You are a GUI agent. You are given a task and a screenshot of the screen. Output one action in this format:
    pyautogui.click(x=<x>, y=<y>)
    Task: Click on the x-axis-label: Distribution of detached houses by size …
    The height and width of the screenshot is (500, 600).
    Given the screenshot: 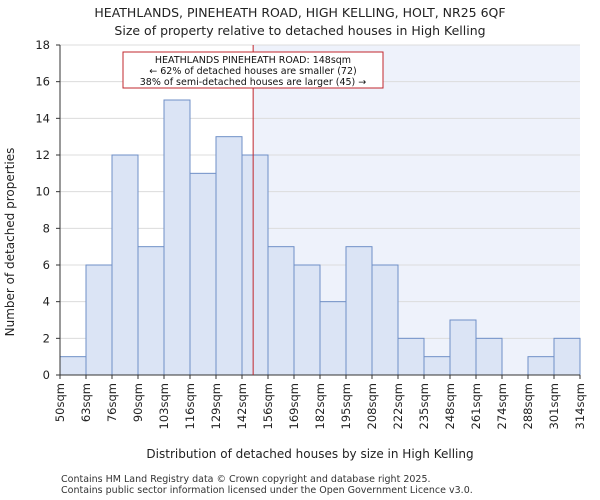 What is the action you would take?
    pyautogui.click(x=309, y=454)
    